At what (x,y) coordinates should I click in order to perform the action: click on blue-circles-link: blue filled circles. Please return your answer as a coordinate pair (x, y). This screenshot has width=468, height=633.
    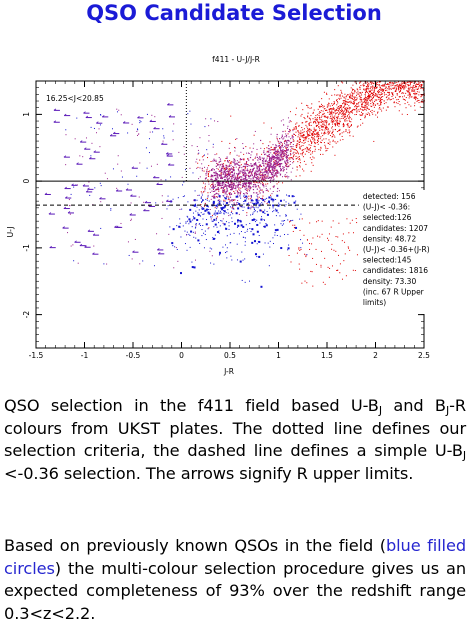
    Looking at the image, I should click on (235, 557).